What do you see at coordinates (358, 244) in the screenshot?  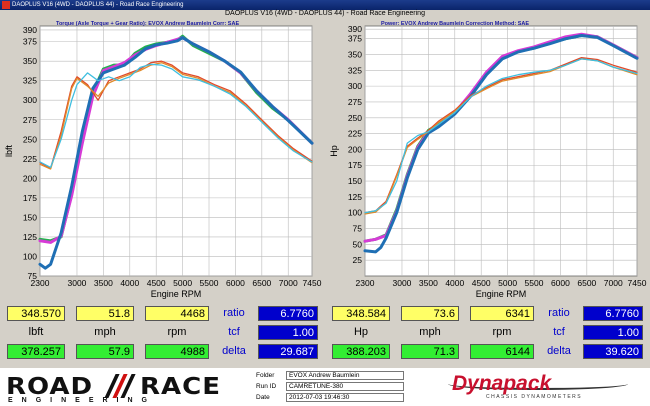 I see `y-tick-label: 50` at bounding box center [358, 244].